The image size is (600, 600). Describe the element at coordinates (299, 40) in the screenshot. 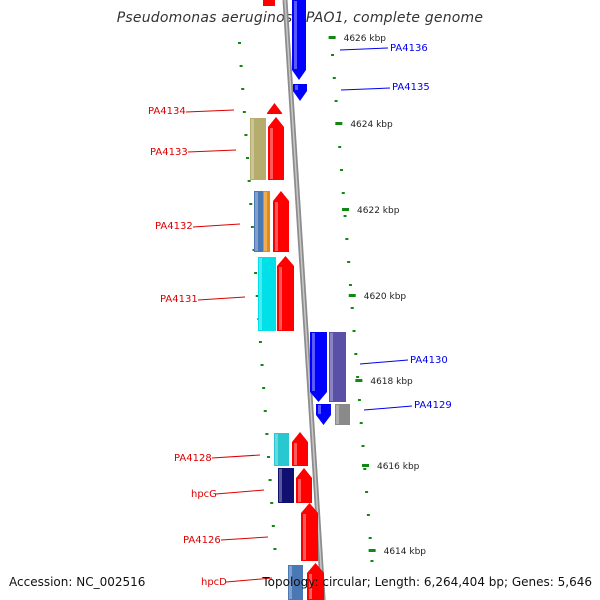

I see `gene-arrow-pa4136` at that location.